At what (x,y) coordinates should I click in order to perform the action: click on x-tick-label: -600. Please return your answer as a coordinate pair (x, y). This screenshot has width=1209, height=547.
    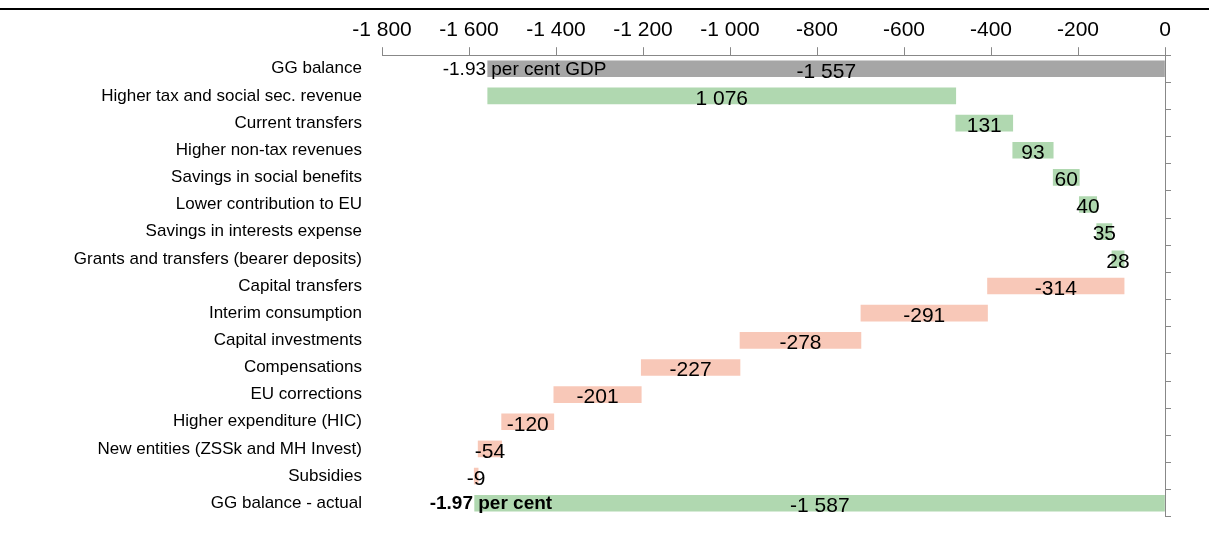
    Looking at the image, I should click on (904, 29).